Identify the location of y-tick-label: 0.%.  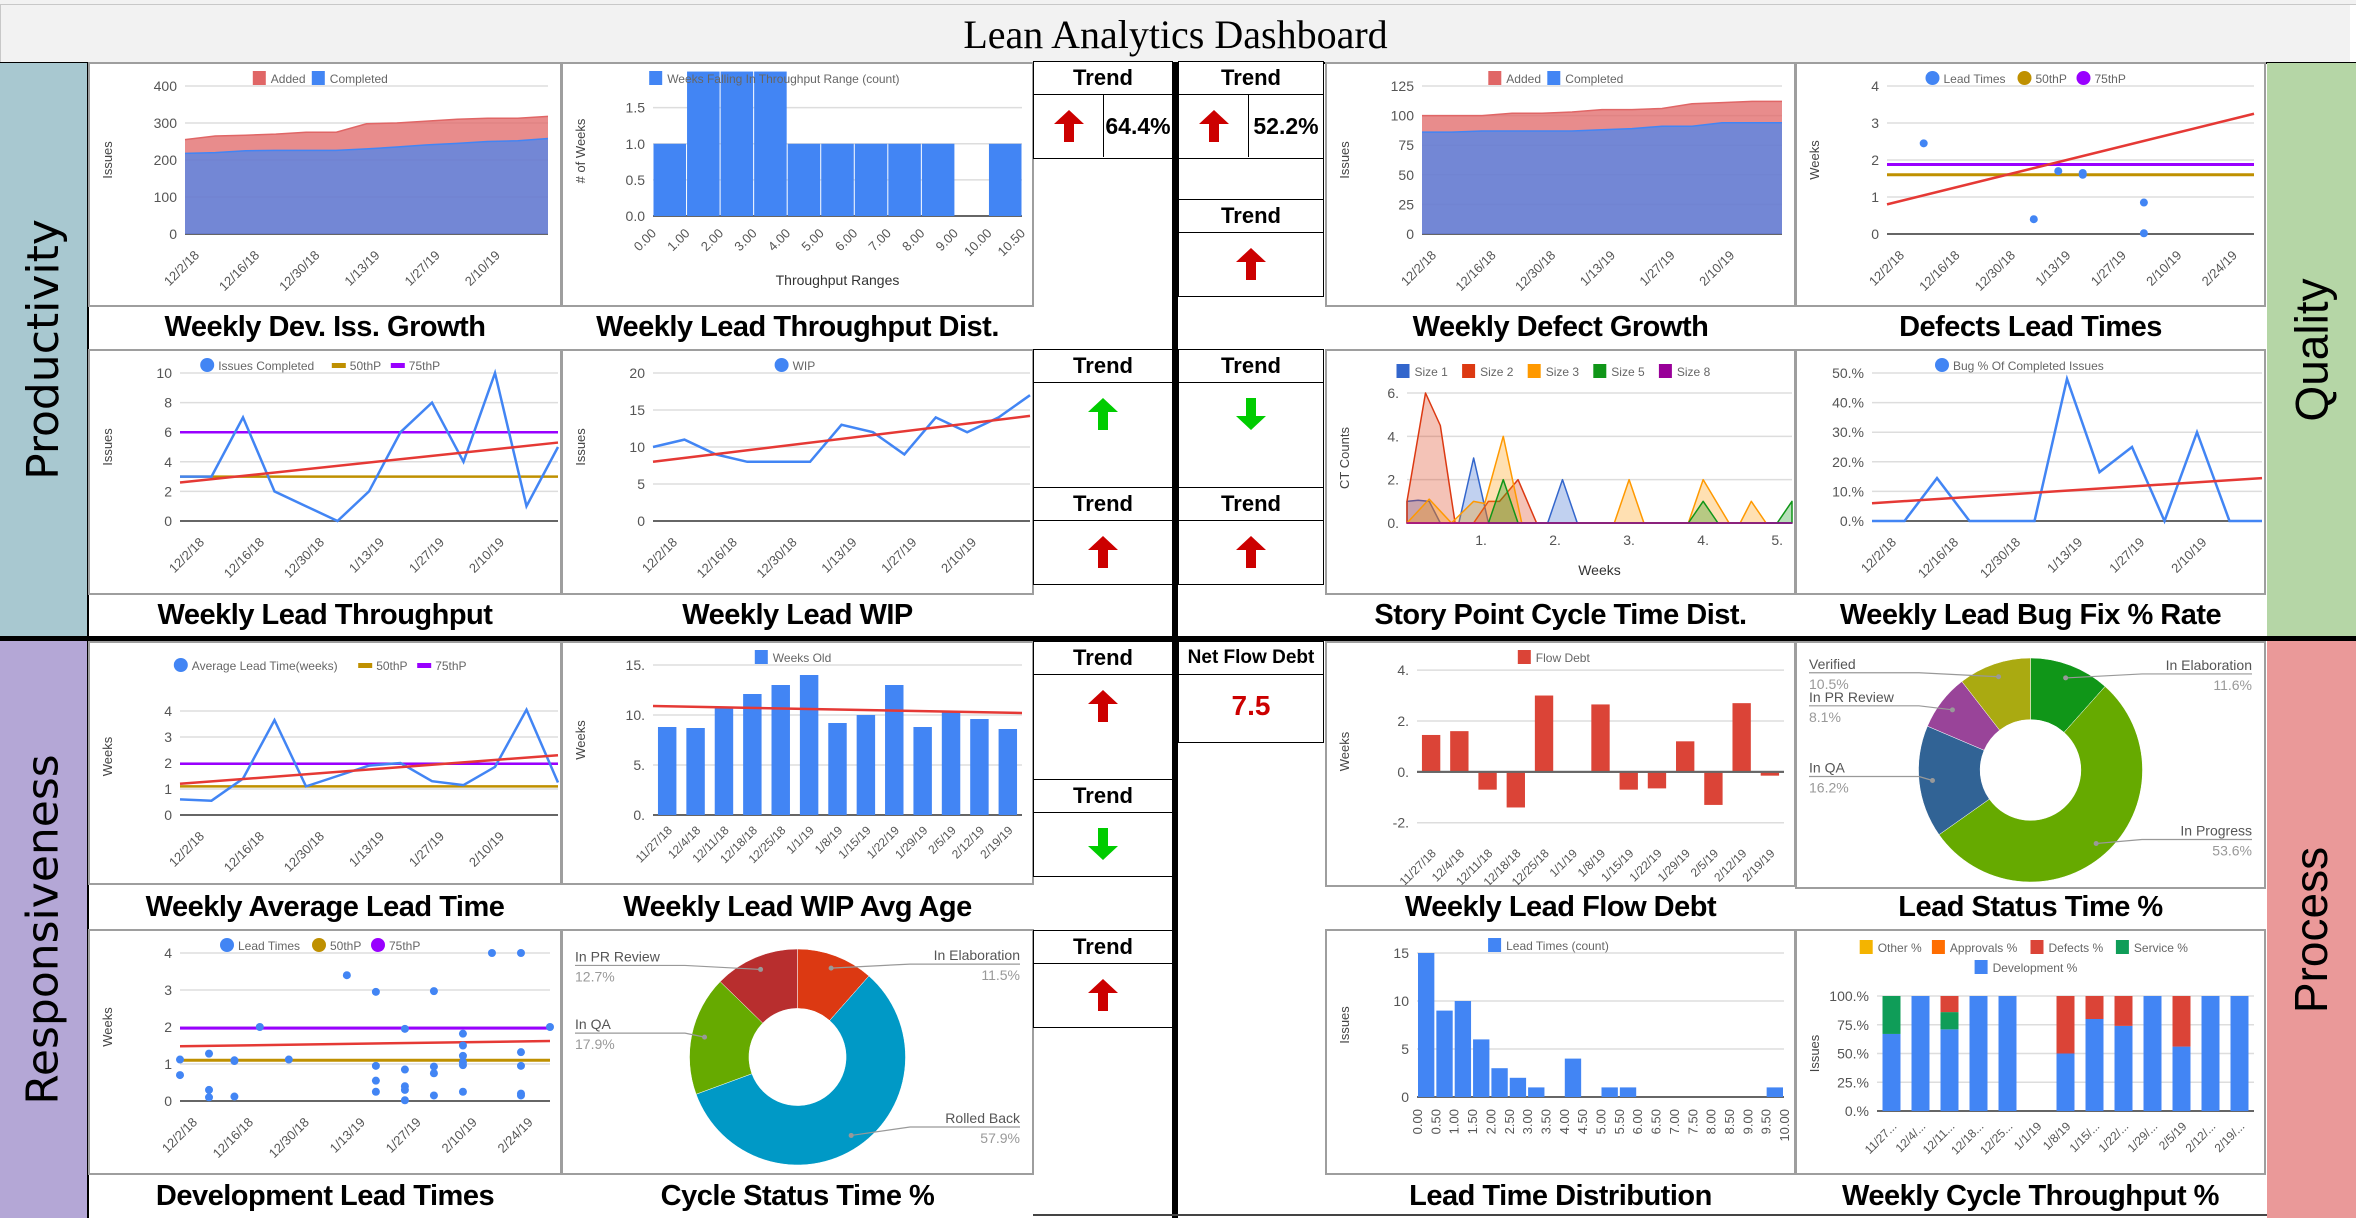
(1857, 1111).